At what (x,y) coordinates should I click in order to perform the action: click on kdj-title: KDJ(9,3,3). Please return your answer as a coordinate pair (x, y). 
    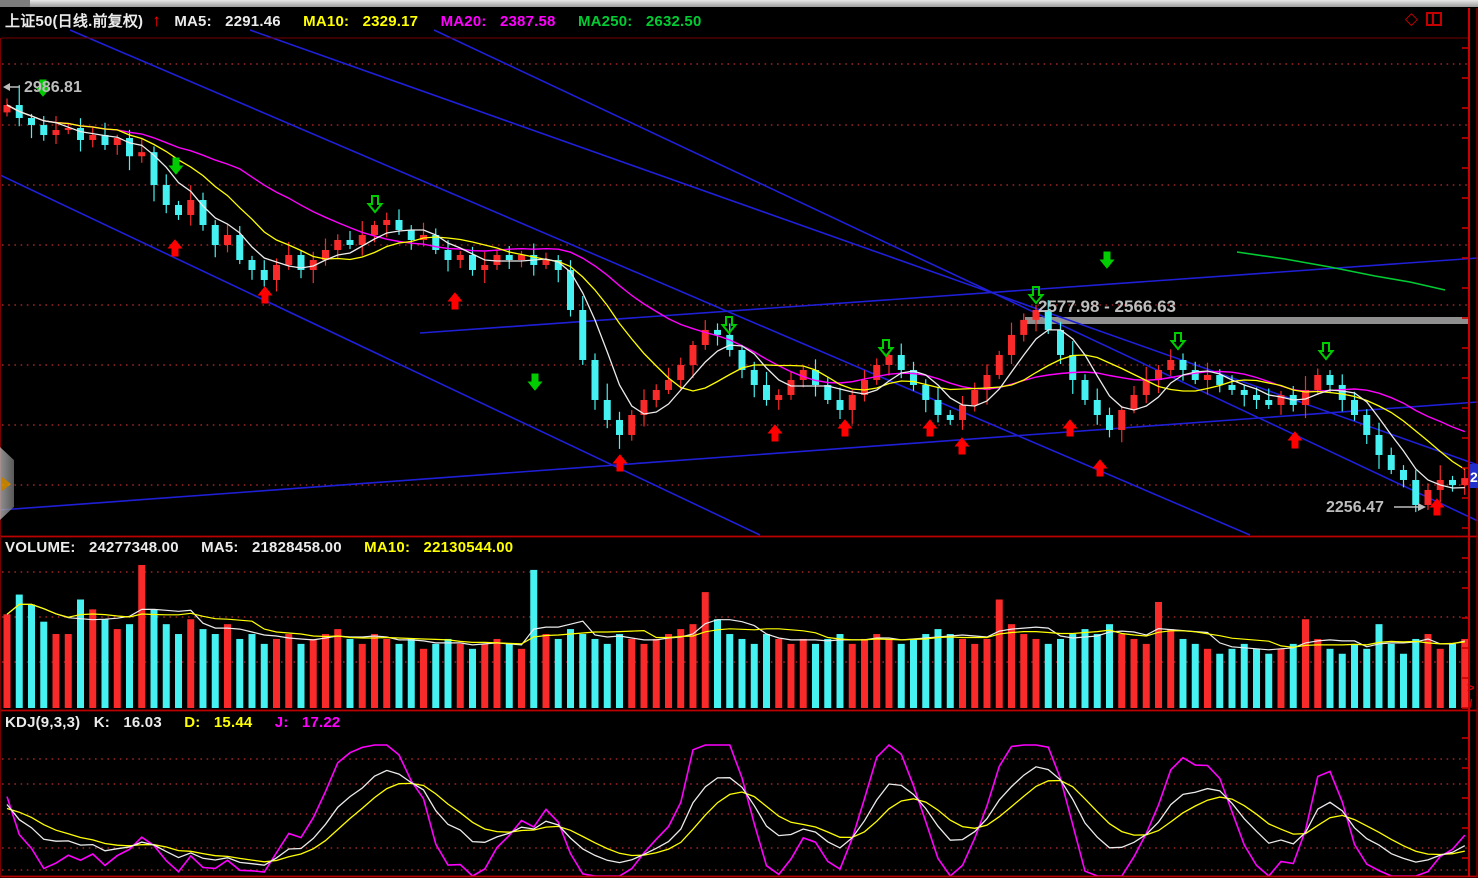
    Looking at the image, I should click on (43, 722).